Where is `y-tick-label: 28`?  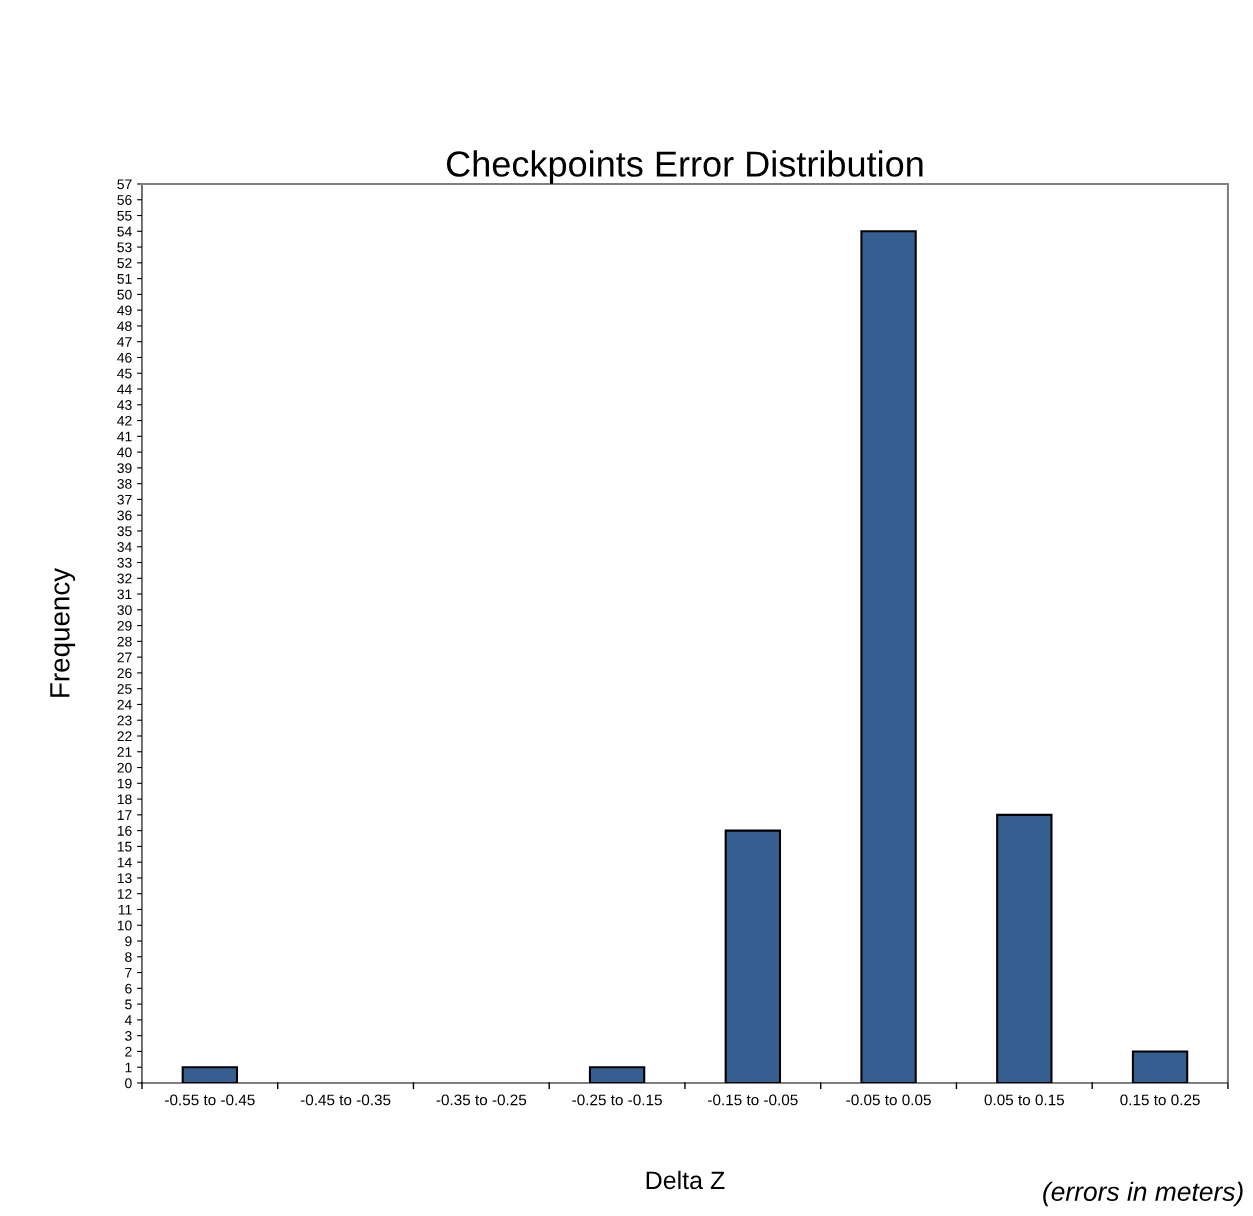
y-tick-label: 28 is located at coordinates (124, 641).